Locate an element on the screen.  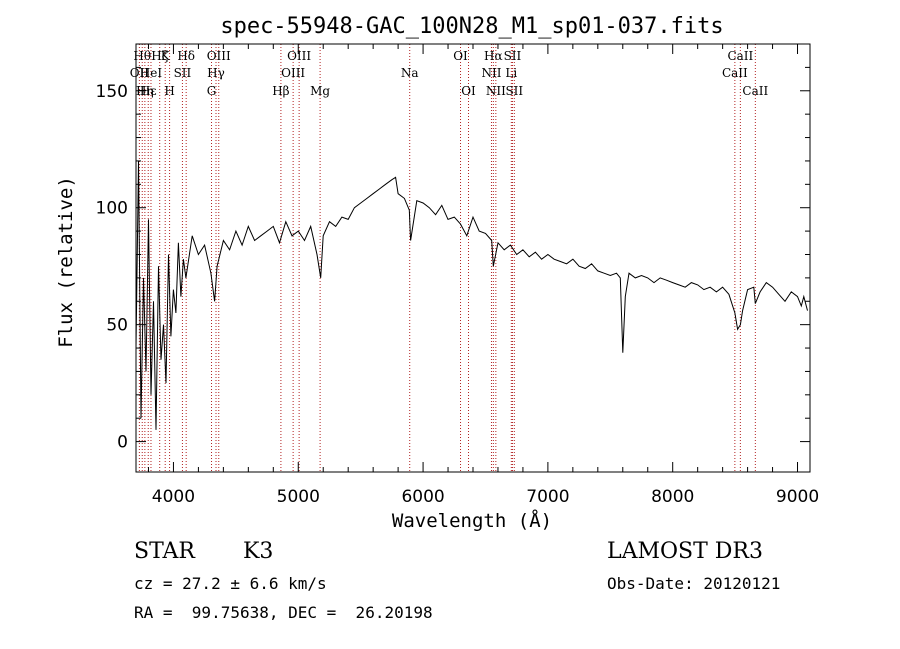
obs-date: Obs-Date: 20120121 is located at coordinates (694, 583).